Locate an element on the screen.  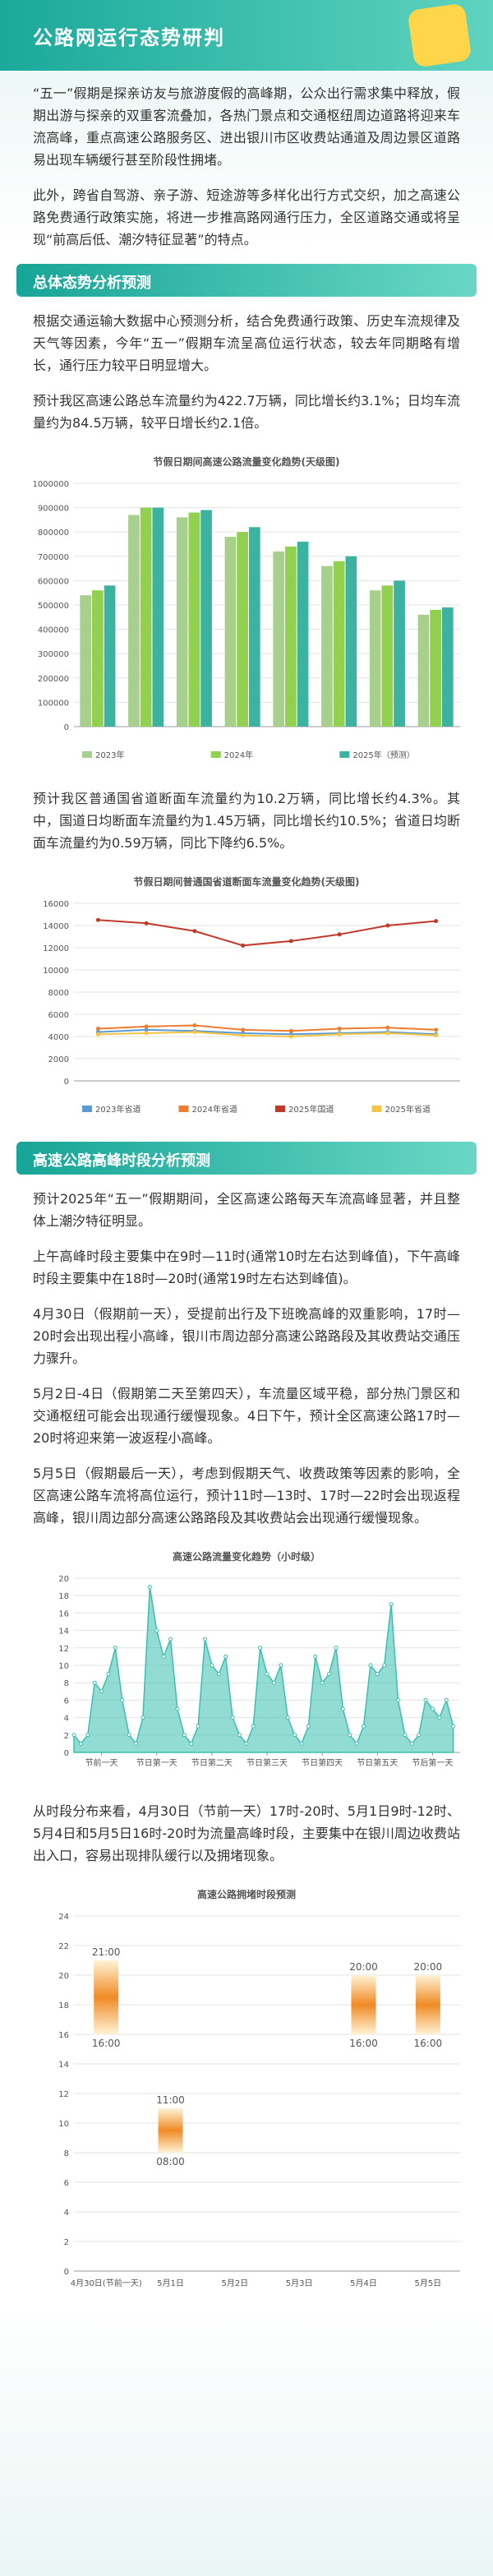
legend-label: 2023年 is located at coordinates (110, 755).